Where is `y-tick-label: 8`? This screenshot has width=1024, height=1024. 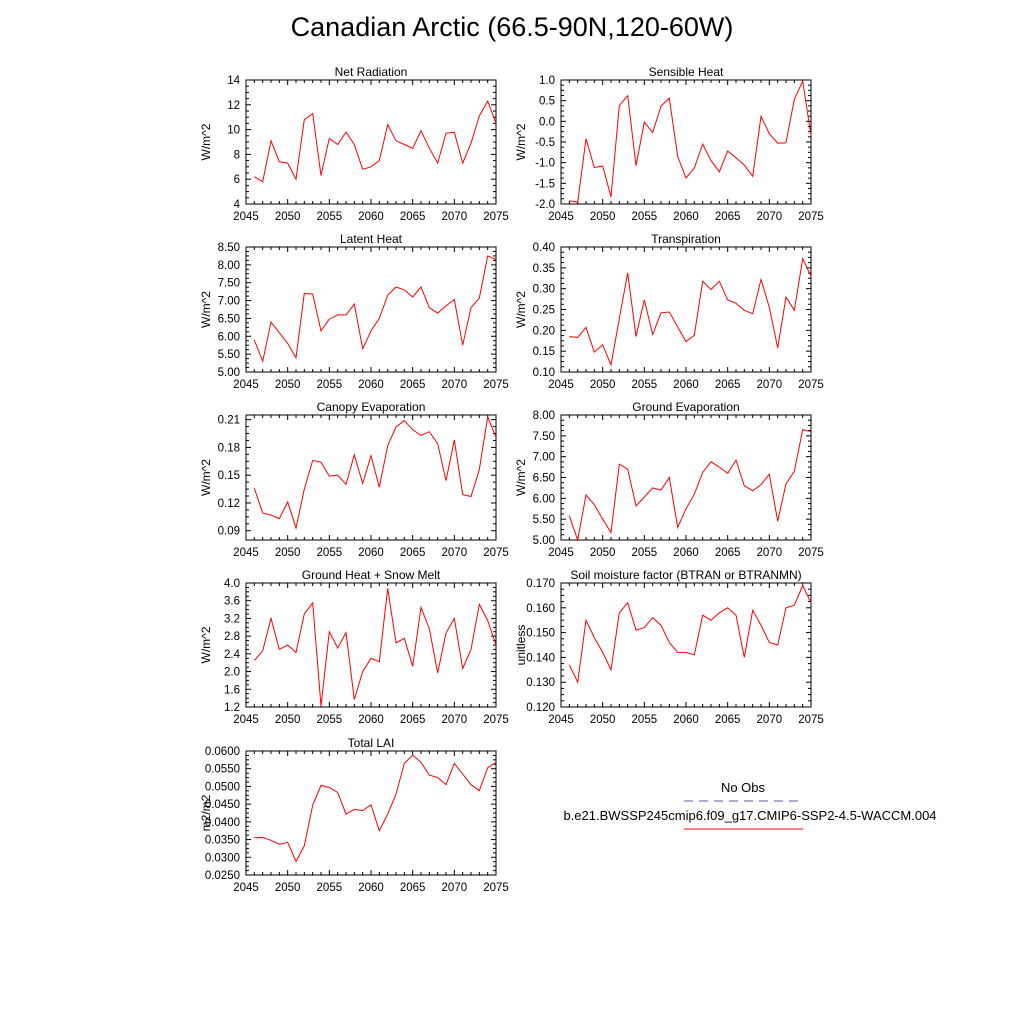
y-tick-label: 8 is located at coordinates (237, 155).